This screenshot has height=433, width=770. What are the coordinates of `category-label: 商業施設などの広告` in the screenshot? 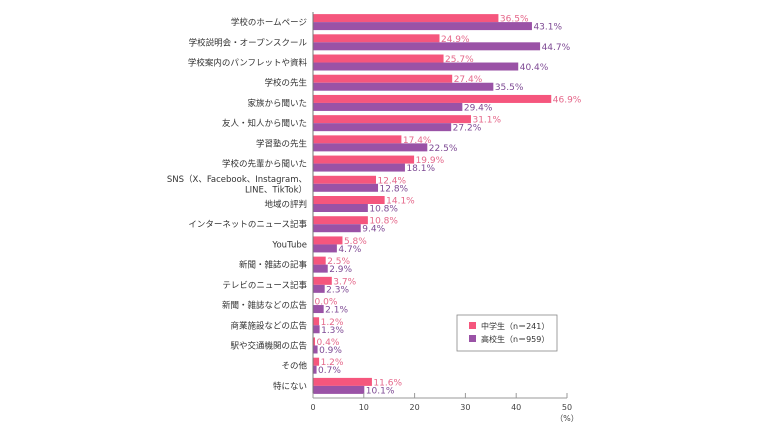 It's located at (268, 325).